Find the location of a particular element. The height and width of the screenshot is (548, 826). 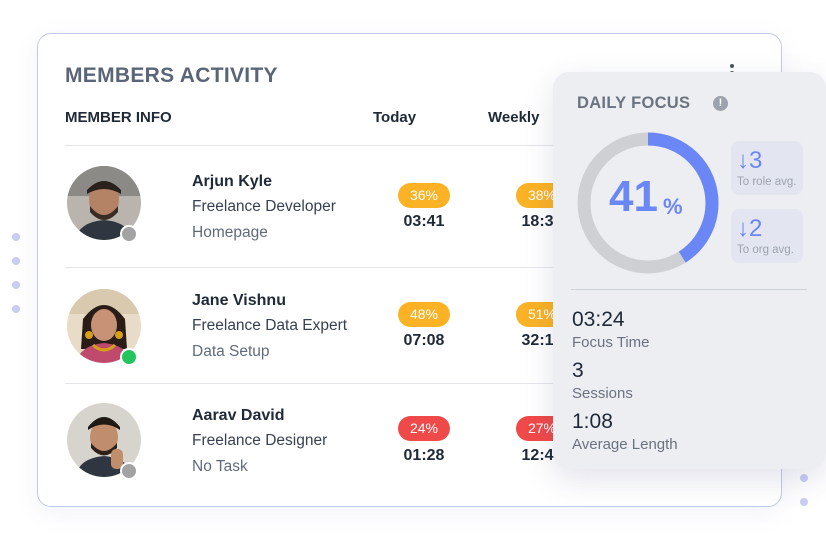

today-time: 01:28 is located at coordinates (424, 455).